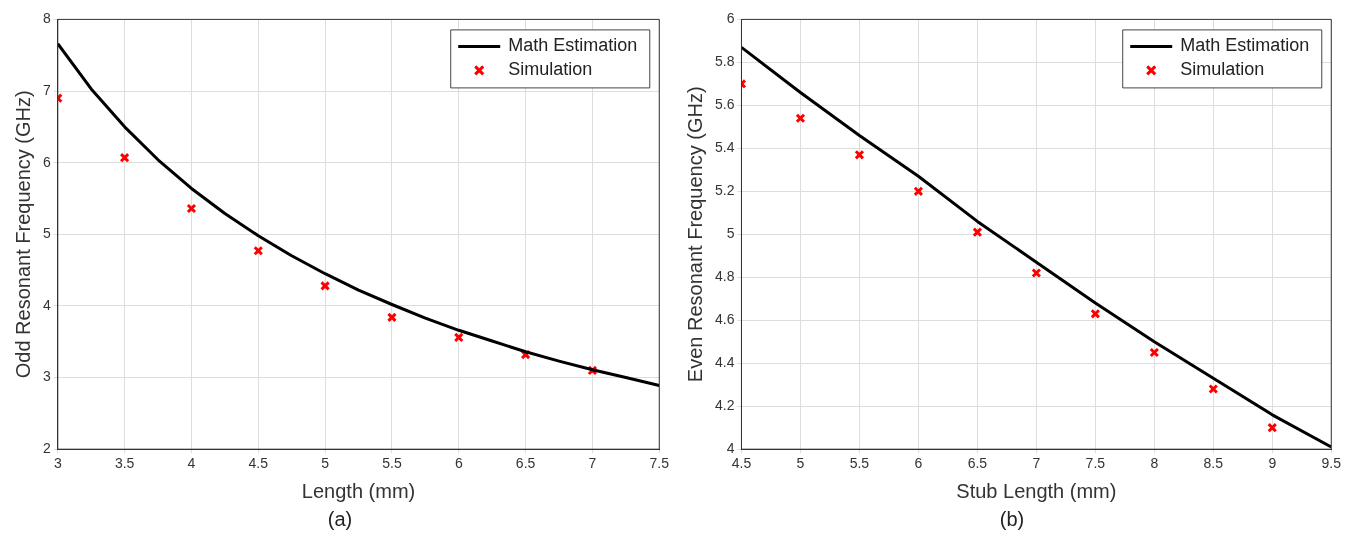 This screenshot has width=1352, height=550. What do you see at coordinates (1036, 490) in the screenshot?
I see `x-axis-title: Stub Length (mm)` at bounding box center [1036, 490].